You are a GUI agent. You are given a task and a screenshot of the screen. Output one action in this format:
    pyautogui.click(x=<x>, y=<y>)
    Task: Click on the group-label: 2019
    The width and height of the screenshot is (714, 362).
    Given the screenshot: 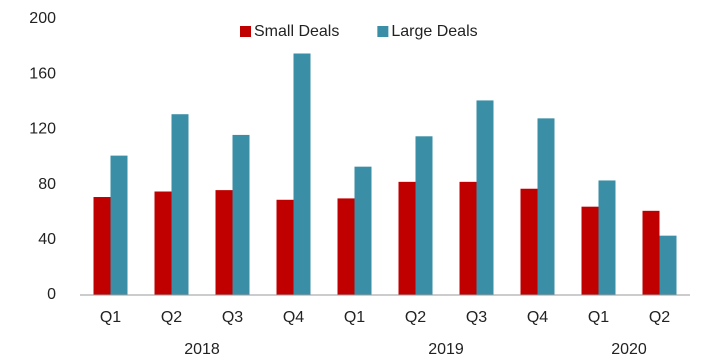 What is the action you would take?
    pyautogui.click(x=446, y=349)
    